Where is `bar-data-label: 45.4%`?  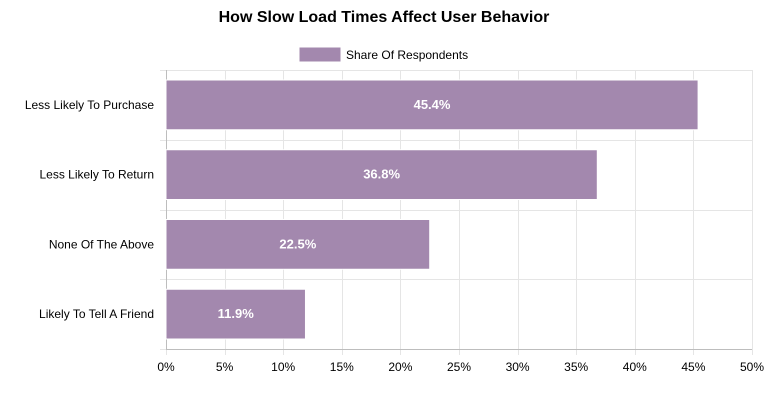
bar-data-label: 45.4% is located at coordinates (432, 104).